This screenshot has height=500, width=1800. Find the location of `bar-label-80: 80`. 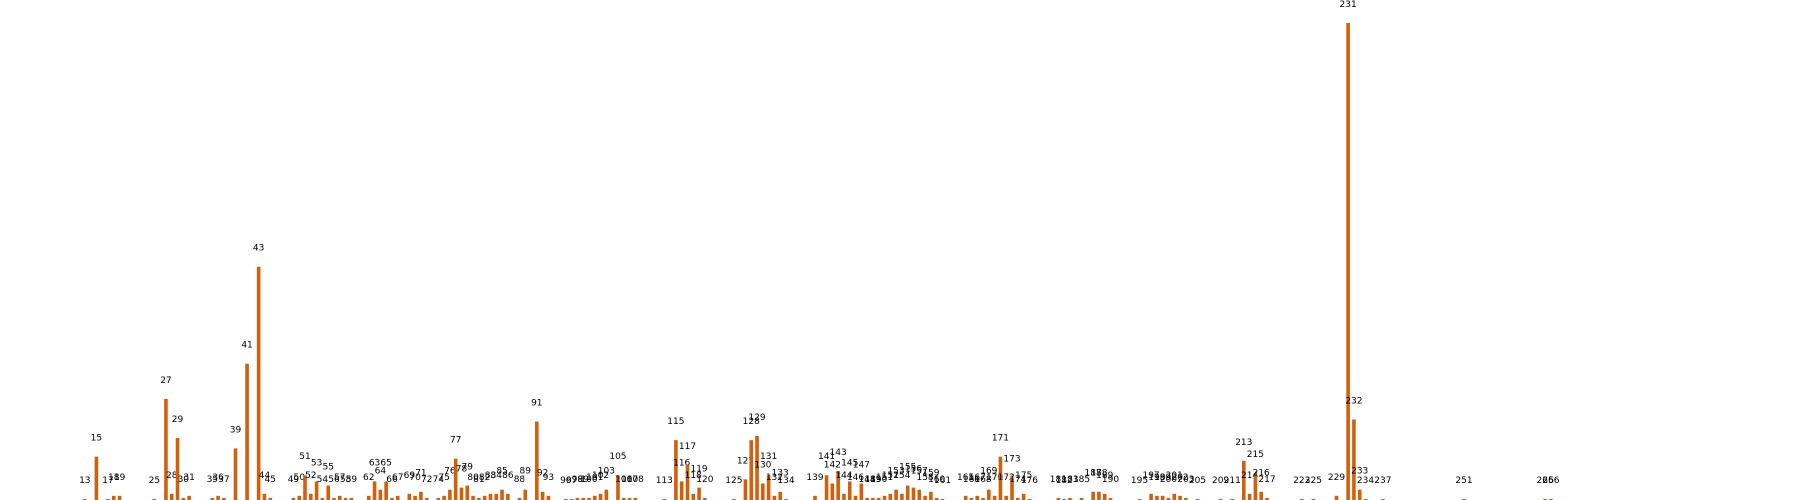

bar-label-80: 80 is located at coordinates (473, 478).